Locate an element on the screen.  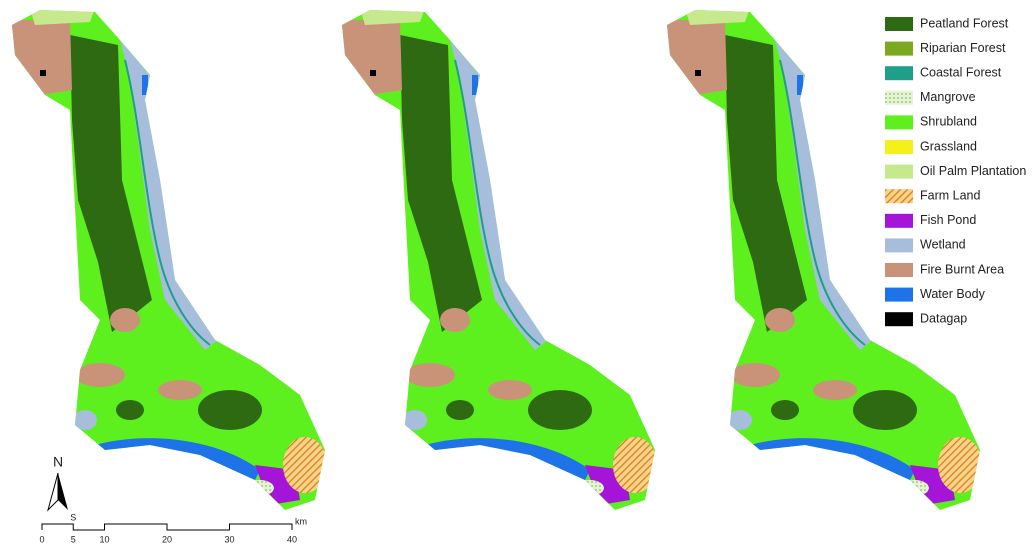
legend-label: Datagap is located at coordinates (943, 318).